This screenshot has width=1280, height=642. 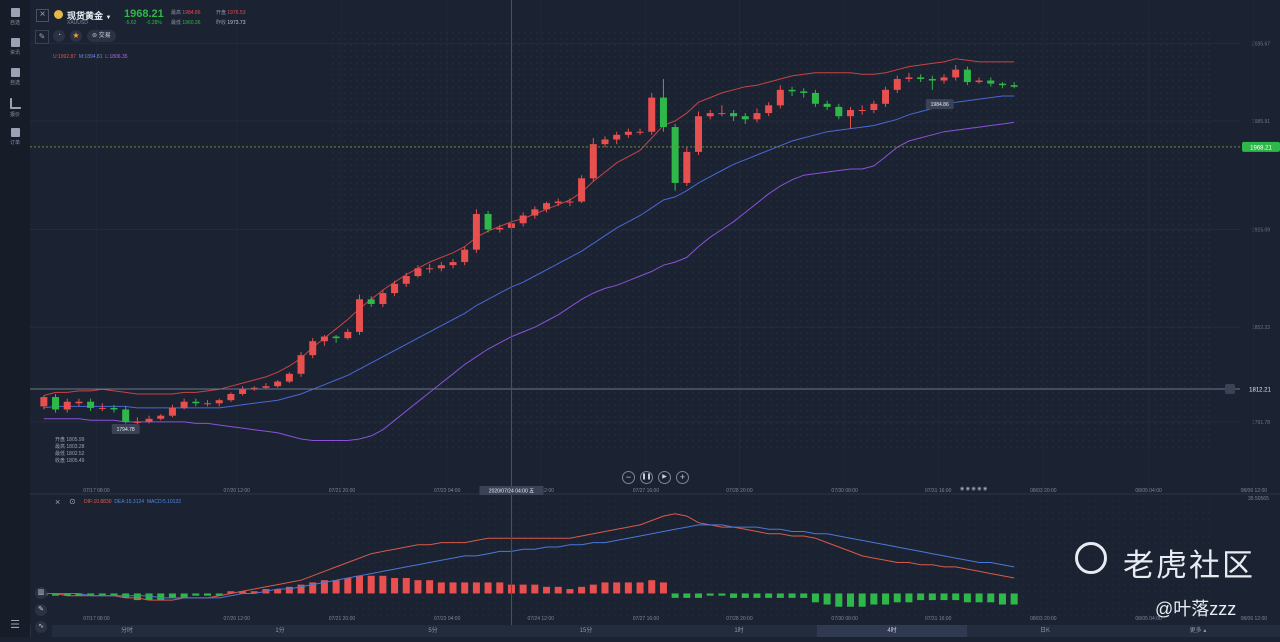 I want to click on zoom-in-button: +, so click(x=682, y=477).